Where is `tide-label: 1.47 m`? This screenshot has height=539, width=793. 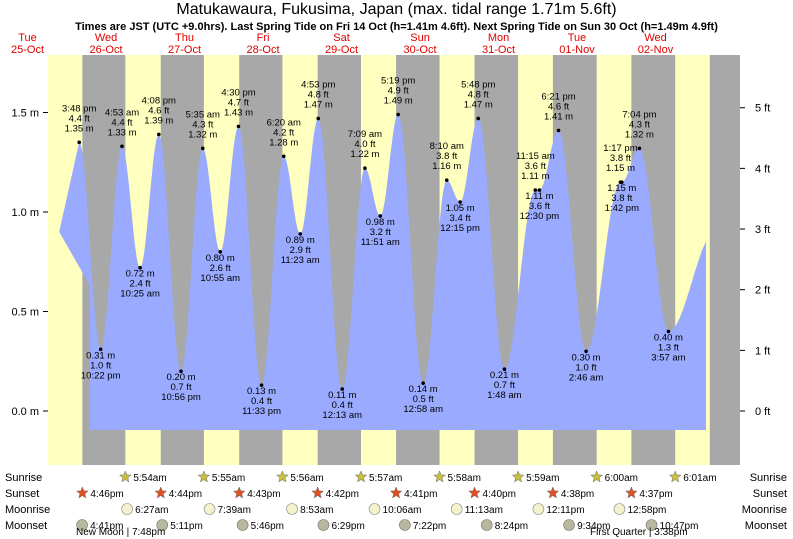 tide-label: 1.47 m is located at coordinates (478, 104).